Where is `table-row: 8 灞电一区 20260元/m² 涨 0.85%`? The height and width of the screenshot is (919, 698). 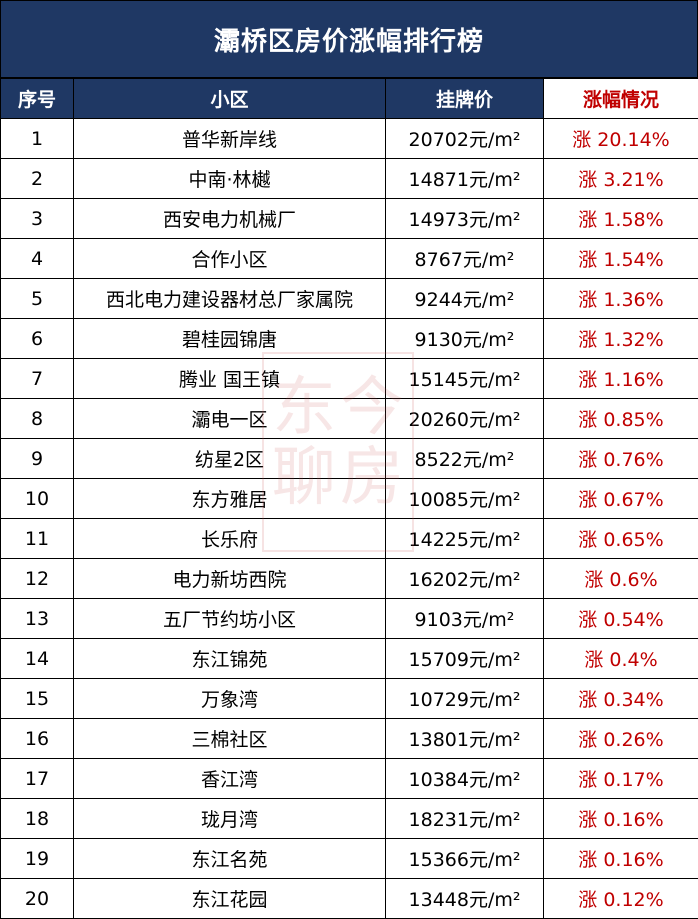
table-row: 8 灞电一区 20260元/m² 涨 0.85% is located at coordinates (349, 418).